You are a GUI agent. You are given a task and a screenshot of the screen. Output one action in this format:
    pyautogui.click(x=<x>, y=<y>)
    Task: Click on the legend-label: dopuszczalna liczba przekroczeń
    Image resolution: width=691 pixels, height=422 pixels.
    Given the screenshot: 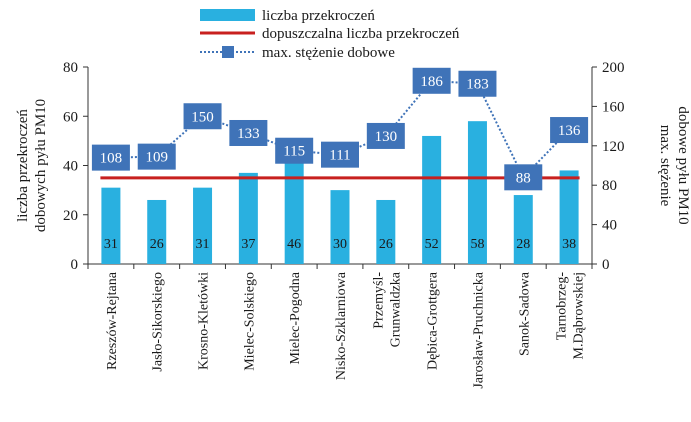 What is the action you would take?
    pyautogui.click(x=361, y=34)
    